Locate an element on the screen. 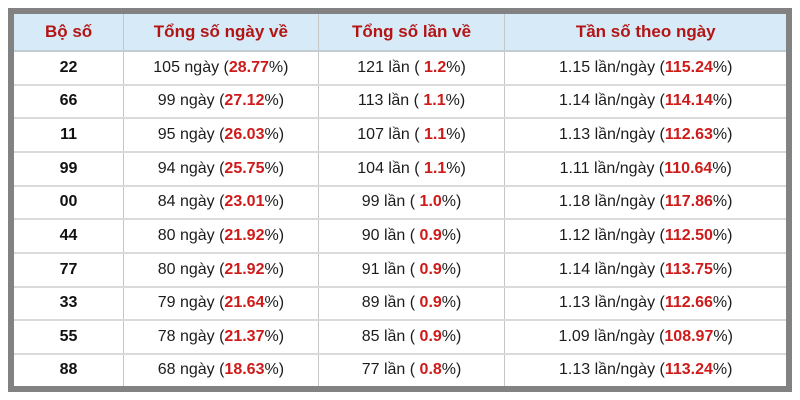  total-times-cell: 107 lần ( 1.1%) is located at coordinates (411, 134).